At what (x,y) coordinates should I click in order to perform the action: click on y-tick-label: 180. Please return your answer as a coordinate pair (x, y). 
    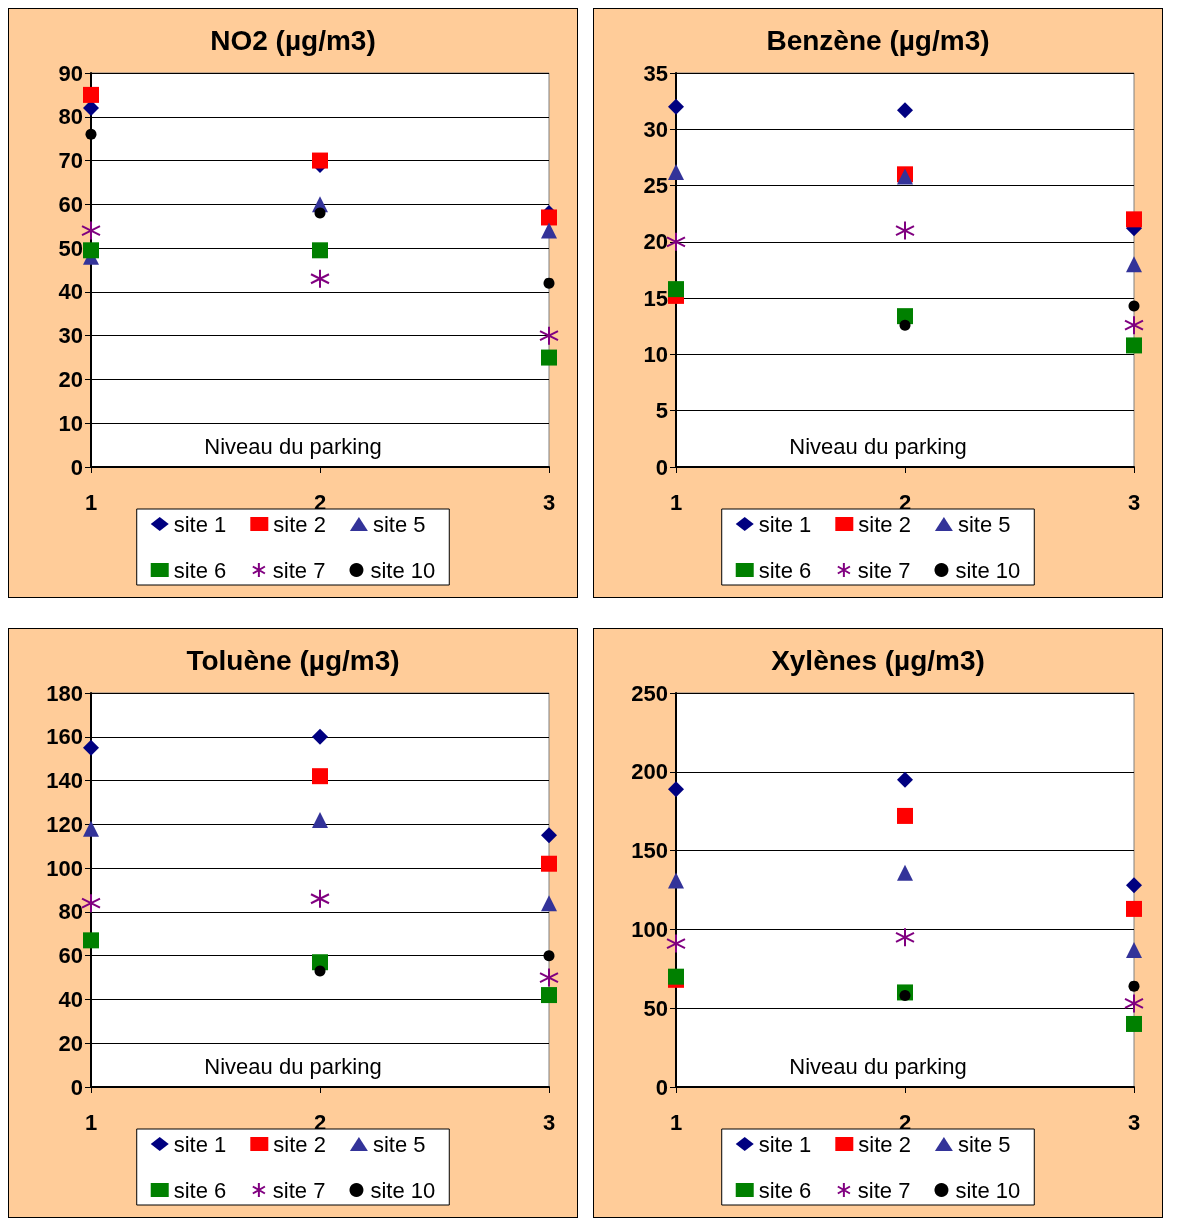
    Looking at the image, I should click on (64, 693).